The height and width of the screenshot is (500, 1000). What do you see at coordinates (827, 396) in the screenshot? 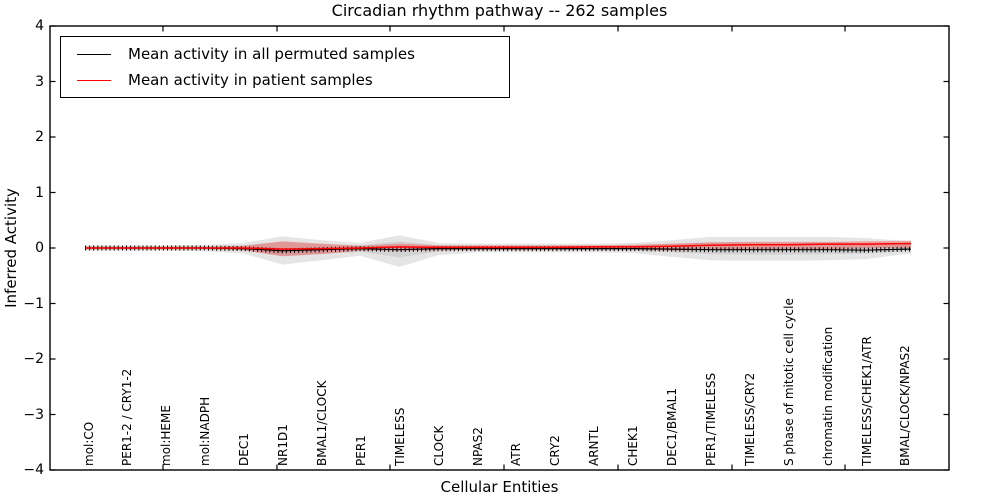
I see `x-category-label: chromatin modification` at bounding box center [827, 396].